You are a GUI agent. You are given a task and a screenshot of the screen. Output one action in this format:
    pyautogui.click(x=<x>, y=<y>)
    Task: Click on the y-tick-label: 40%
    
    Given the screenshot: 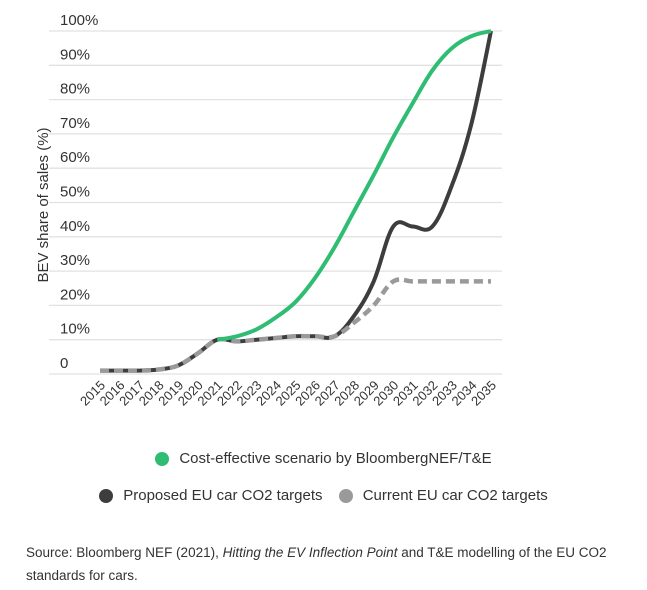 What is the action you would take?
    pyautogui.click(x=75, y=226)
    